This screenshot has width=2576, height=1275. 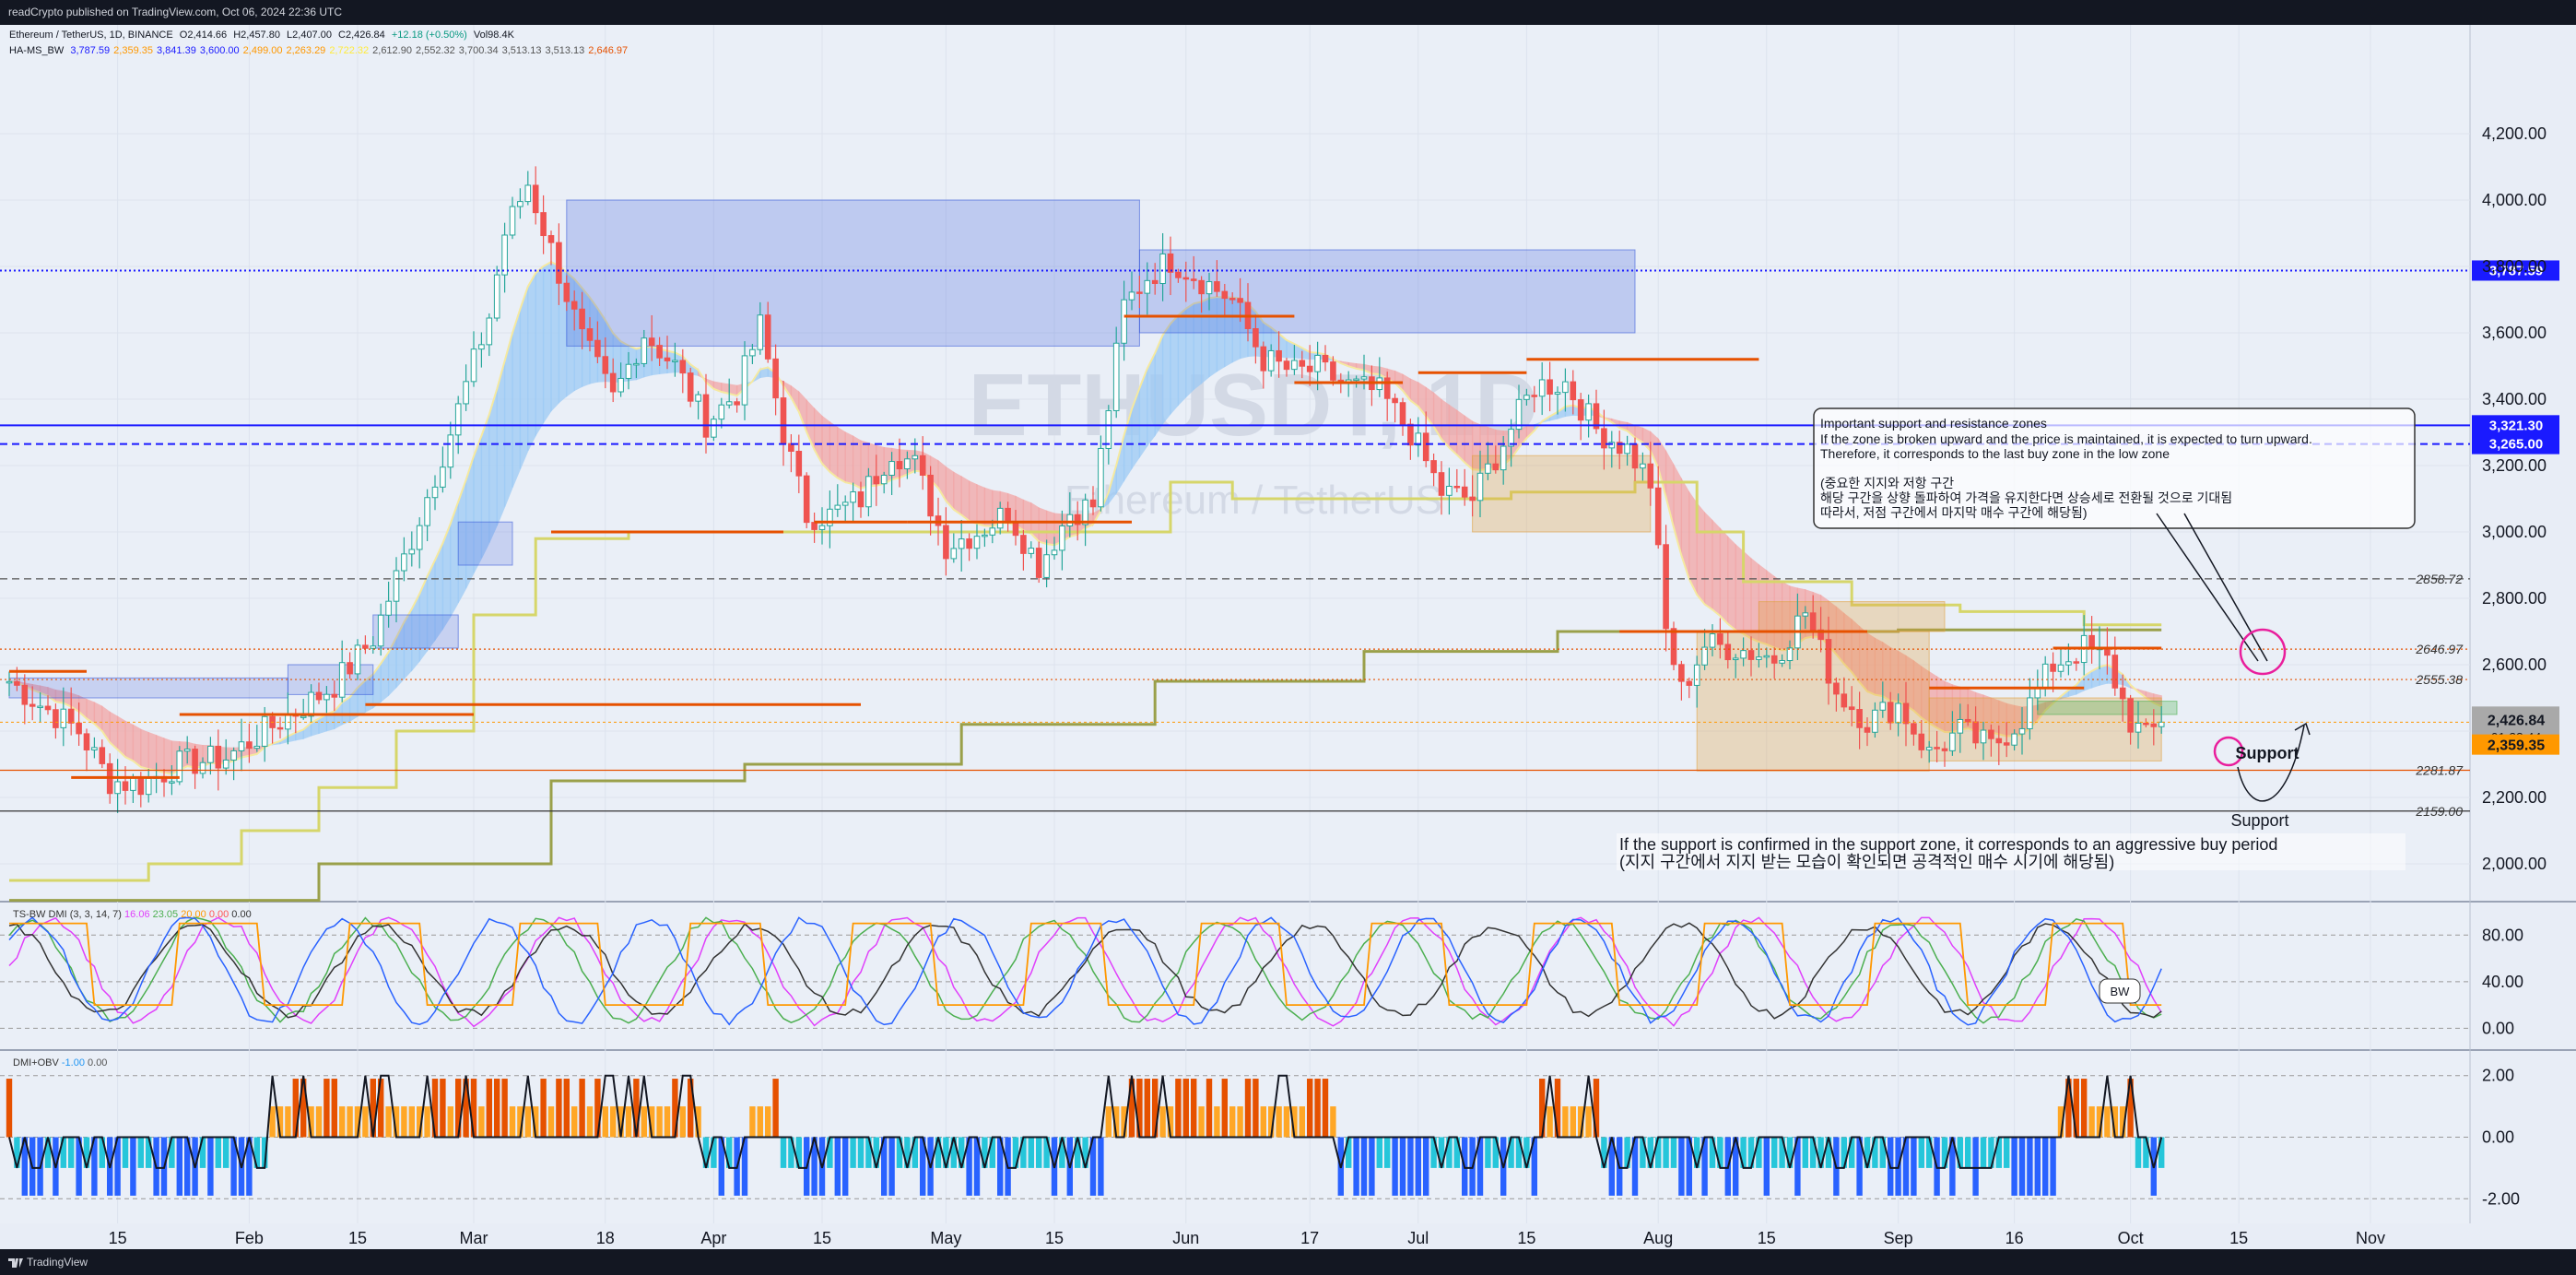 What do you see at coordinates (1898, 1238) in the screenshot?
I see `time-axis-label: Sep` at bounding box center [1898, 1238].